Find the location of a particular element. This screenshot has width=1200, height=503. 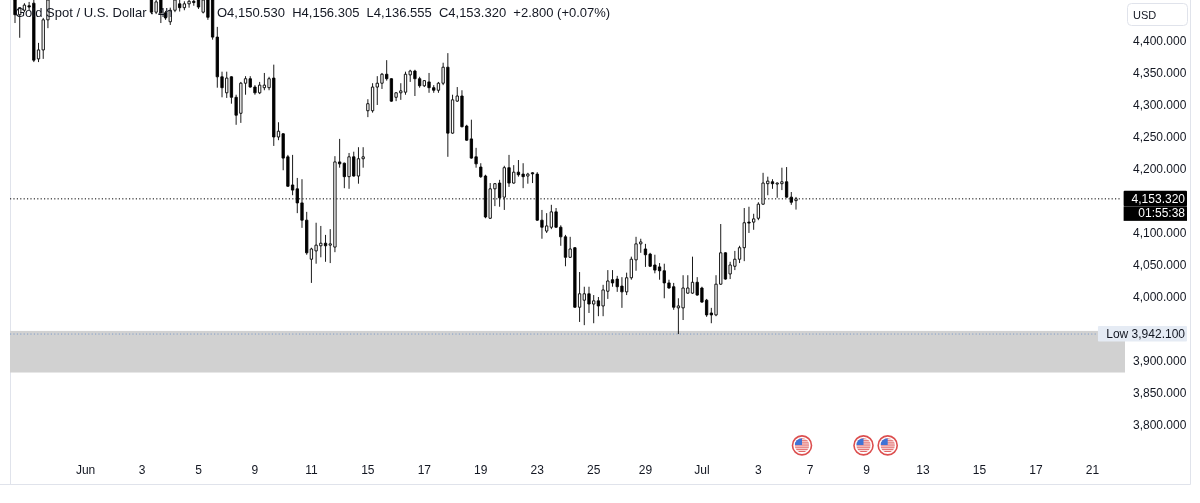

y-tick-label: 4,100.000 is located at coordinates (1160, 232).